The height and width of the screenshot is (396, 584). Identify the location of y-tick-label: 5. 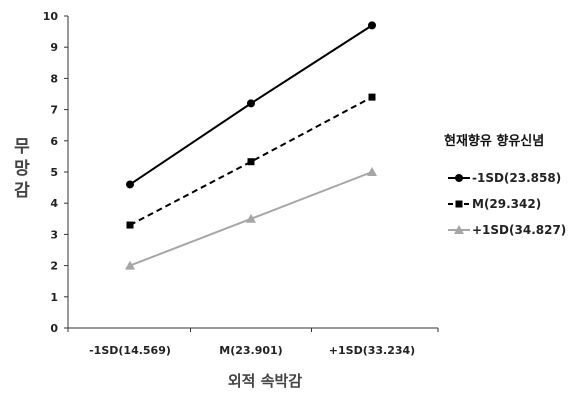
(54, 172).